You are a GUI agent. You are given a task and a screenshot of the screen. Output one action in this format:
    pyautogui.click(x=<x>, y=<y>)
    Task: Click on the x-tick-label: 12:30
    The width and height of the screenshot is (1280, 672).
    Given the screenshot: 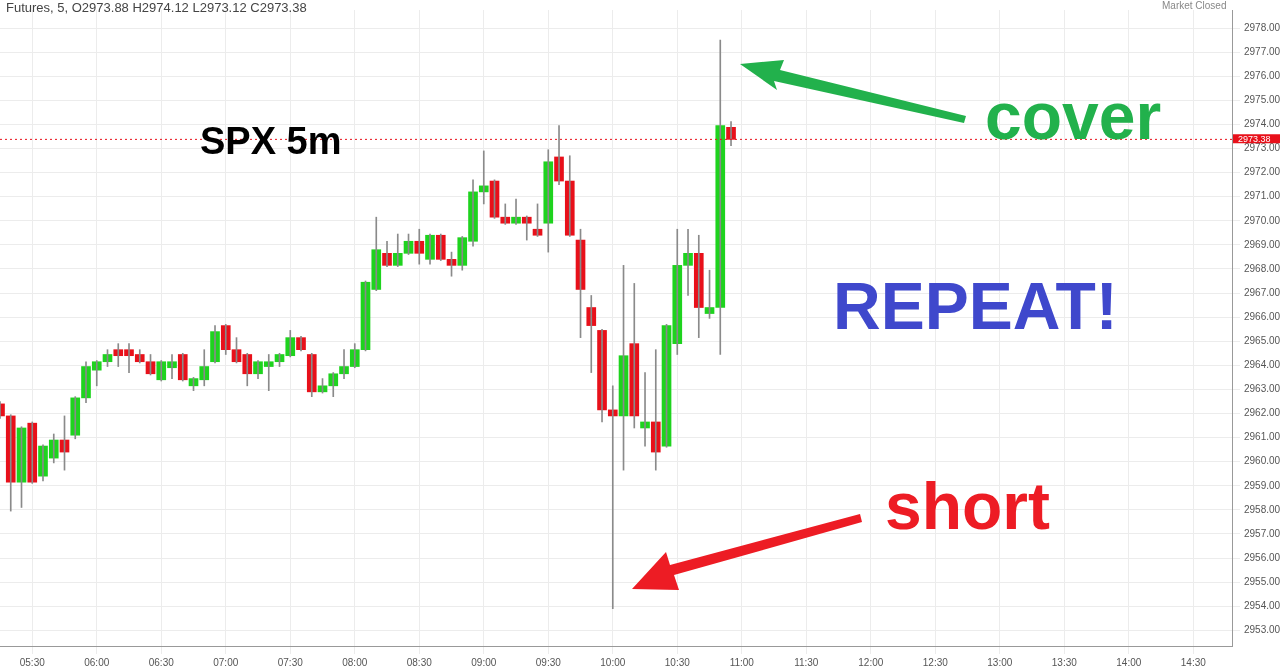 What is the action you would take?
    pyautogui.click(x=935, y=662)
    